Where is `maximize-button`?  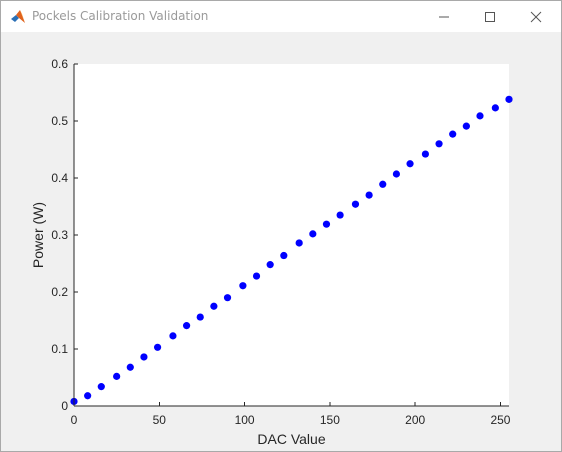 maximize-button is located at coordinates (490, 16).